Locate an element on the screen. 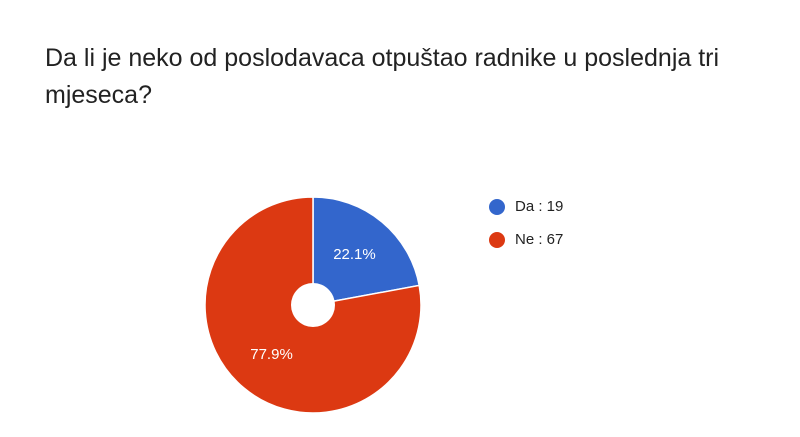 This screenshot has height=437, width=800. legend-label: Ne : 67 is located at coordinates (539, 239).